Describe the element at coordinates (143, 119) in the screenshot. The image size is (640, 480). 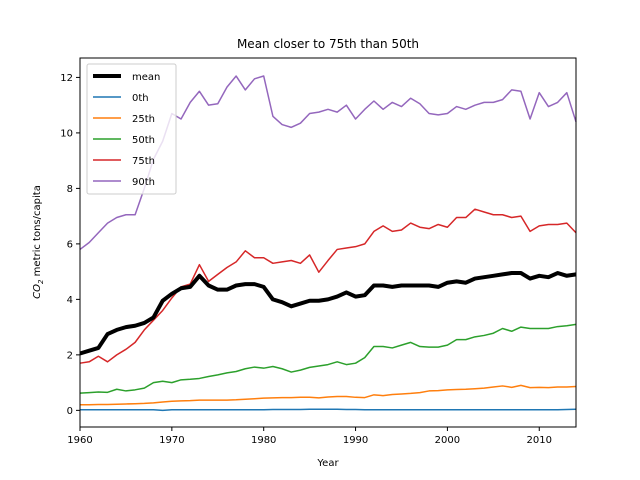
I see `legend-label-25th: 25th` at that location.